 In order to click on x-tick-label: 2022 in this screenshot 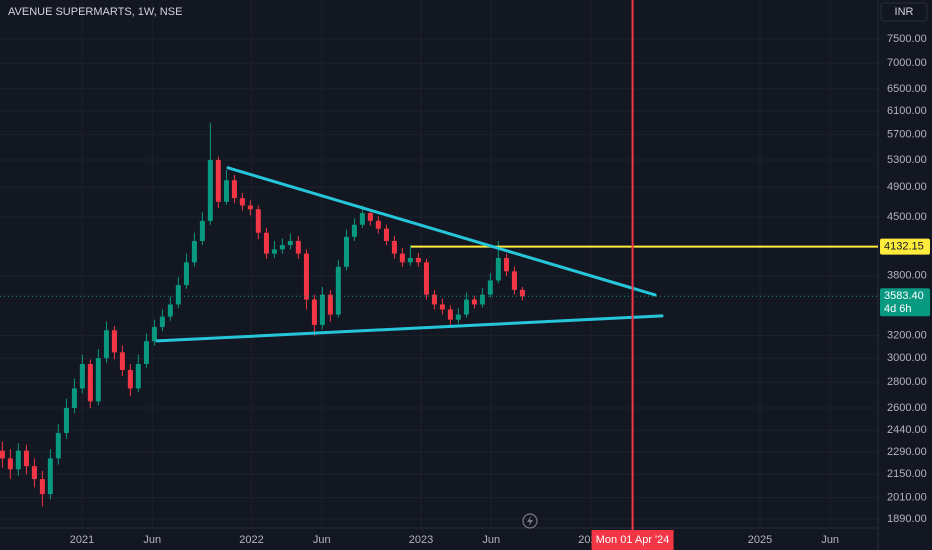, I will do `click(251, 540)`.